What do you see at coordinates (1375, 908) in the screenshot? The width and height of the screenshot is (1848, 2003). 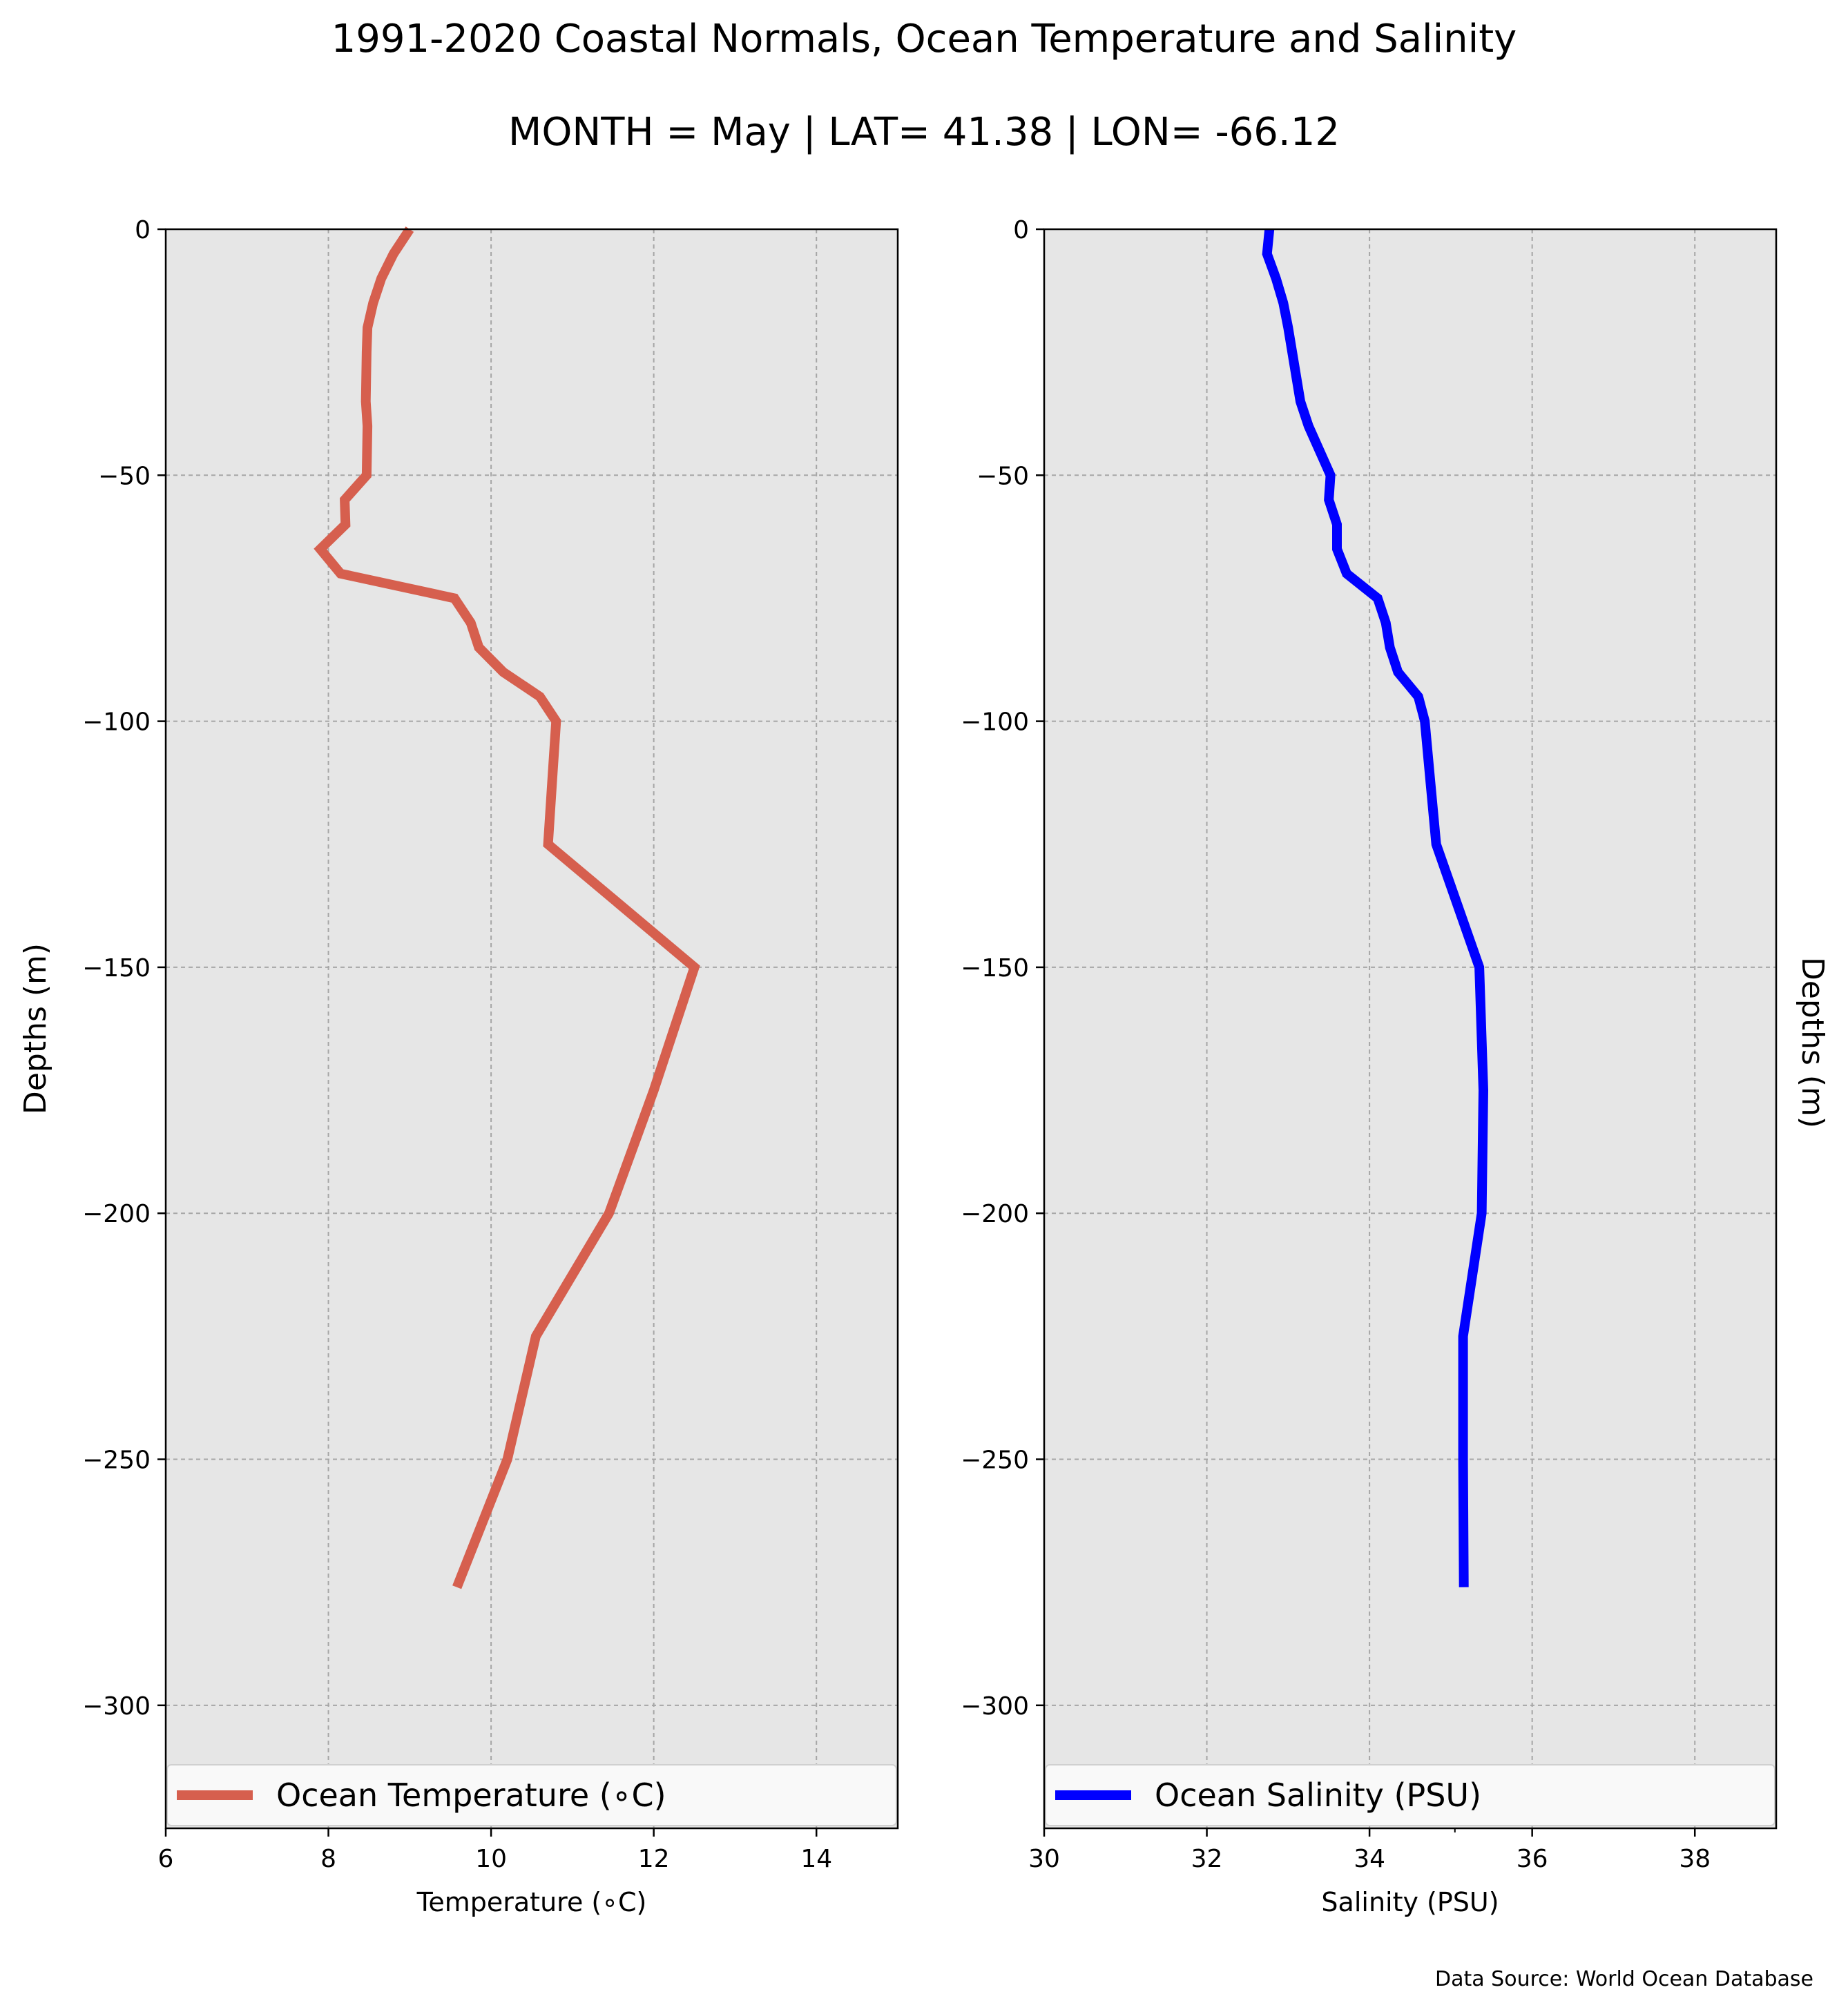 I see `salinity-profile-line` at bounding box center [1375, 908].